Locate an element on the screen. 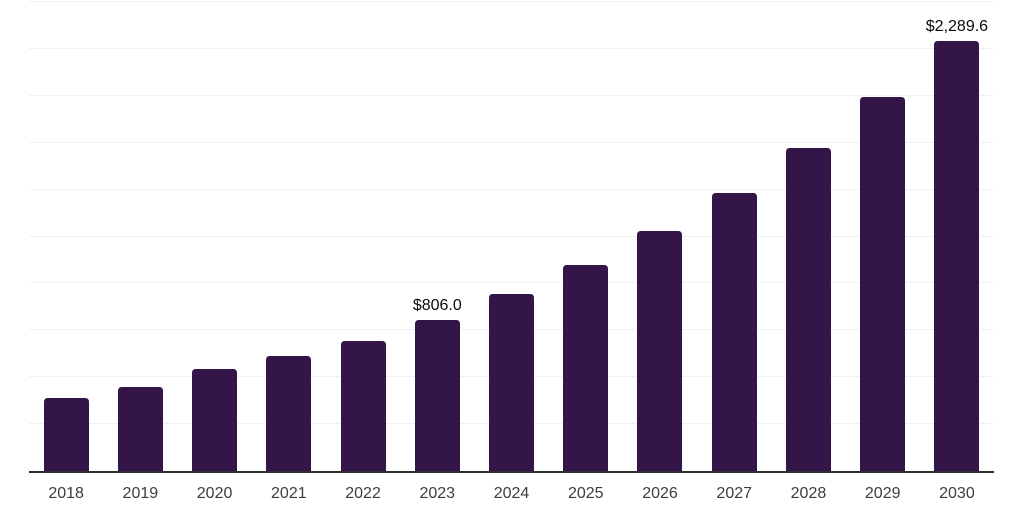 The width and height of the screenshot is (1024, 512). x-tick-2025: 2025 is located at coordinates (585, 493).